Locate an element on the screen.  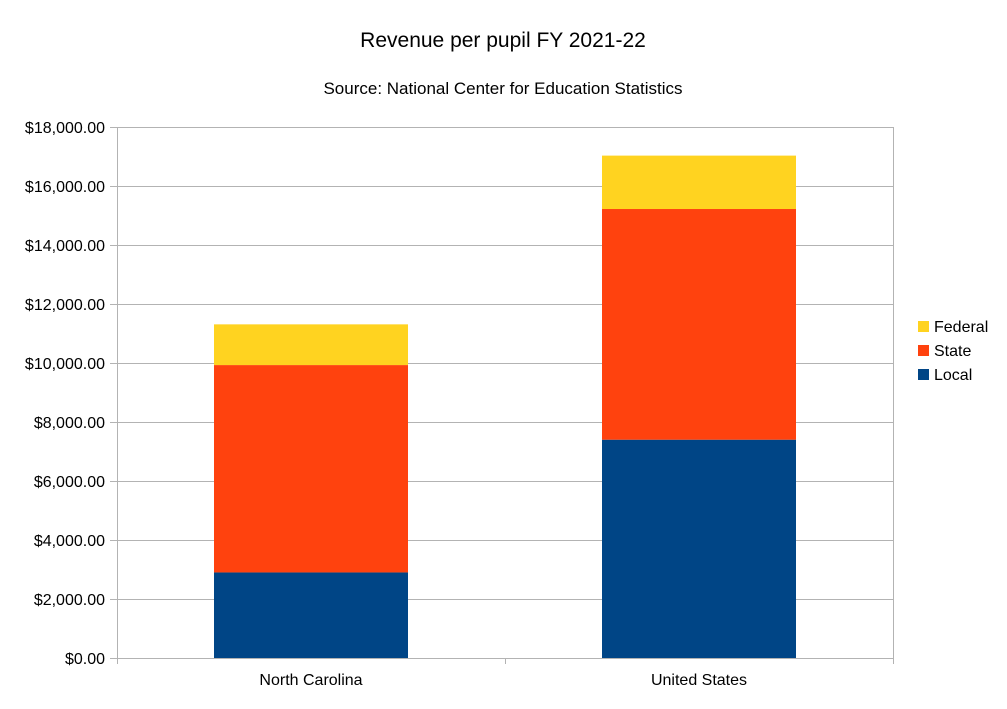
y-tick-label: $4,000.00 is located at coordinates (69, 541).